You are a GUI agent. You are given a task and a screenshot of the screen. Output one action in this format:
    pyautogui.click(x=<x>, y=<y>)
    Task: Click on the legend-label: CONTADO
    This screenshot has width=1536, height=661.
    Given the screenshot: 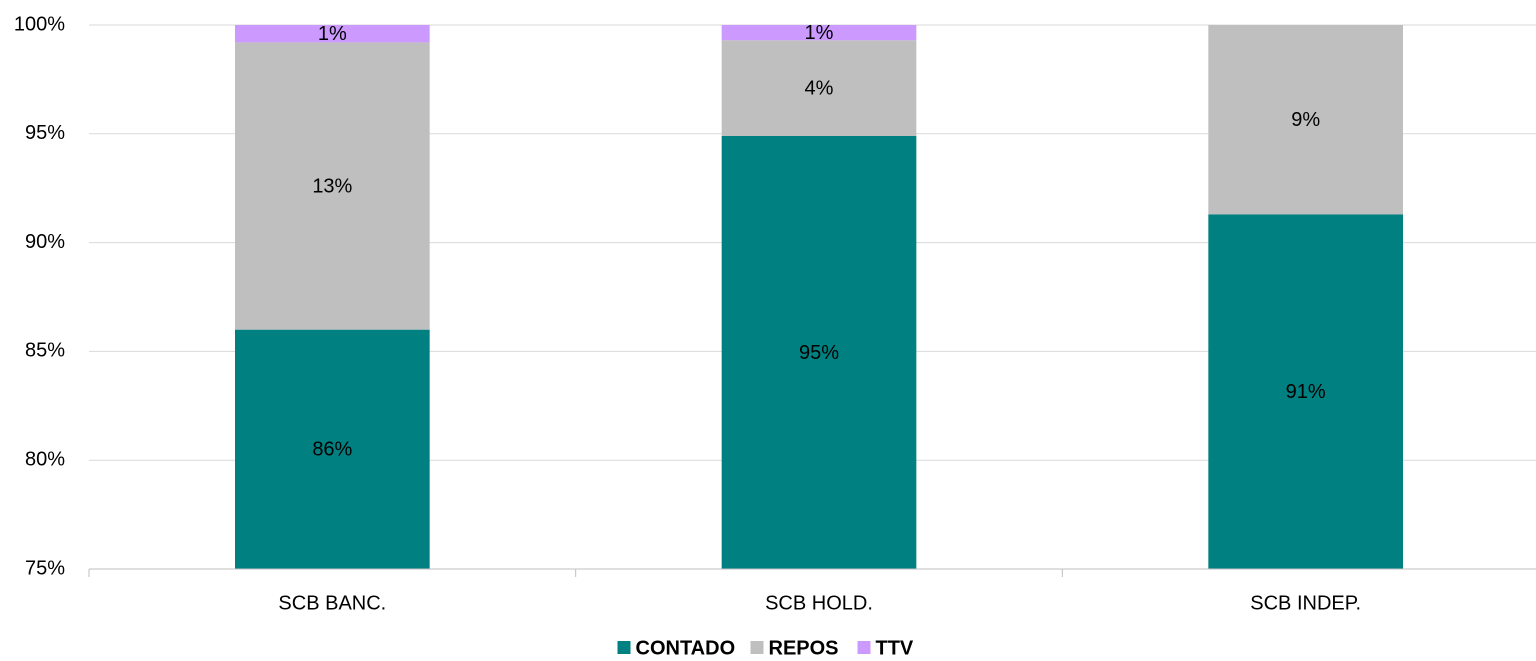 What is the action you would take?
    pyautogui.click(x=686, y=648)
    